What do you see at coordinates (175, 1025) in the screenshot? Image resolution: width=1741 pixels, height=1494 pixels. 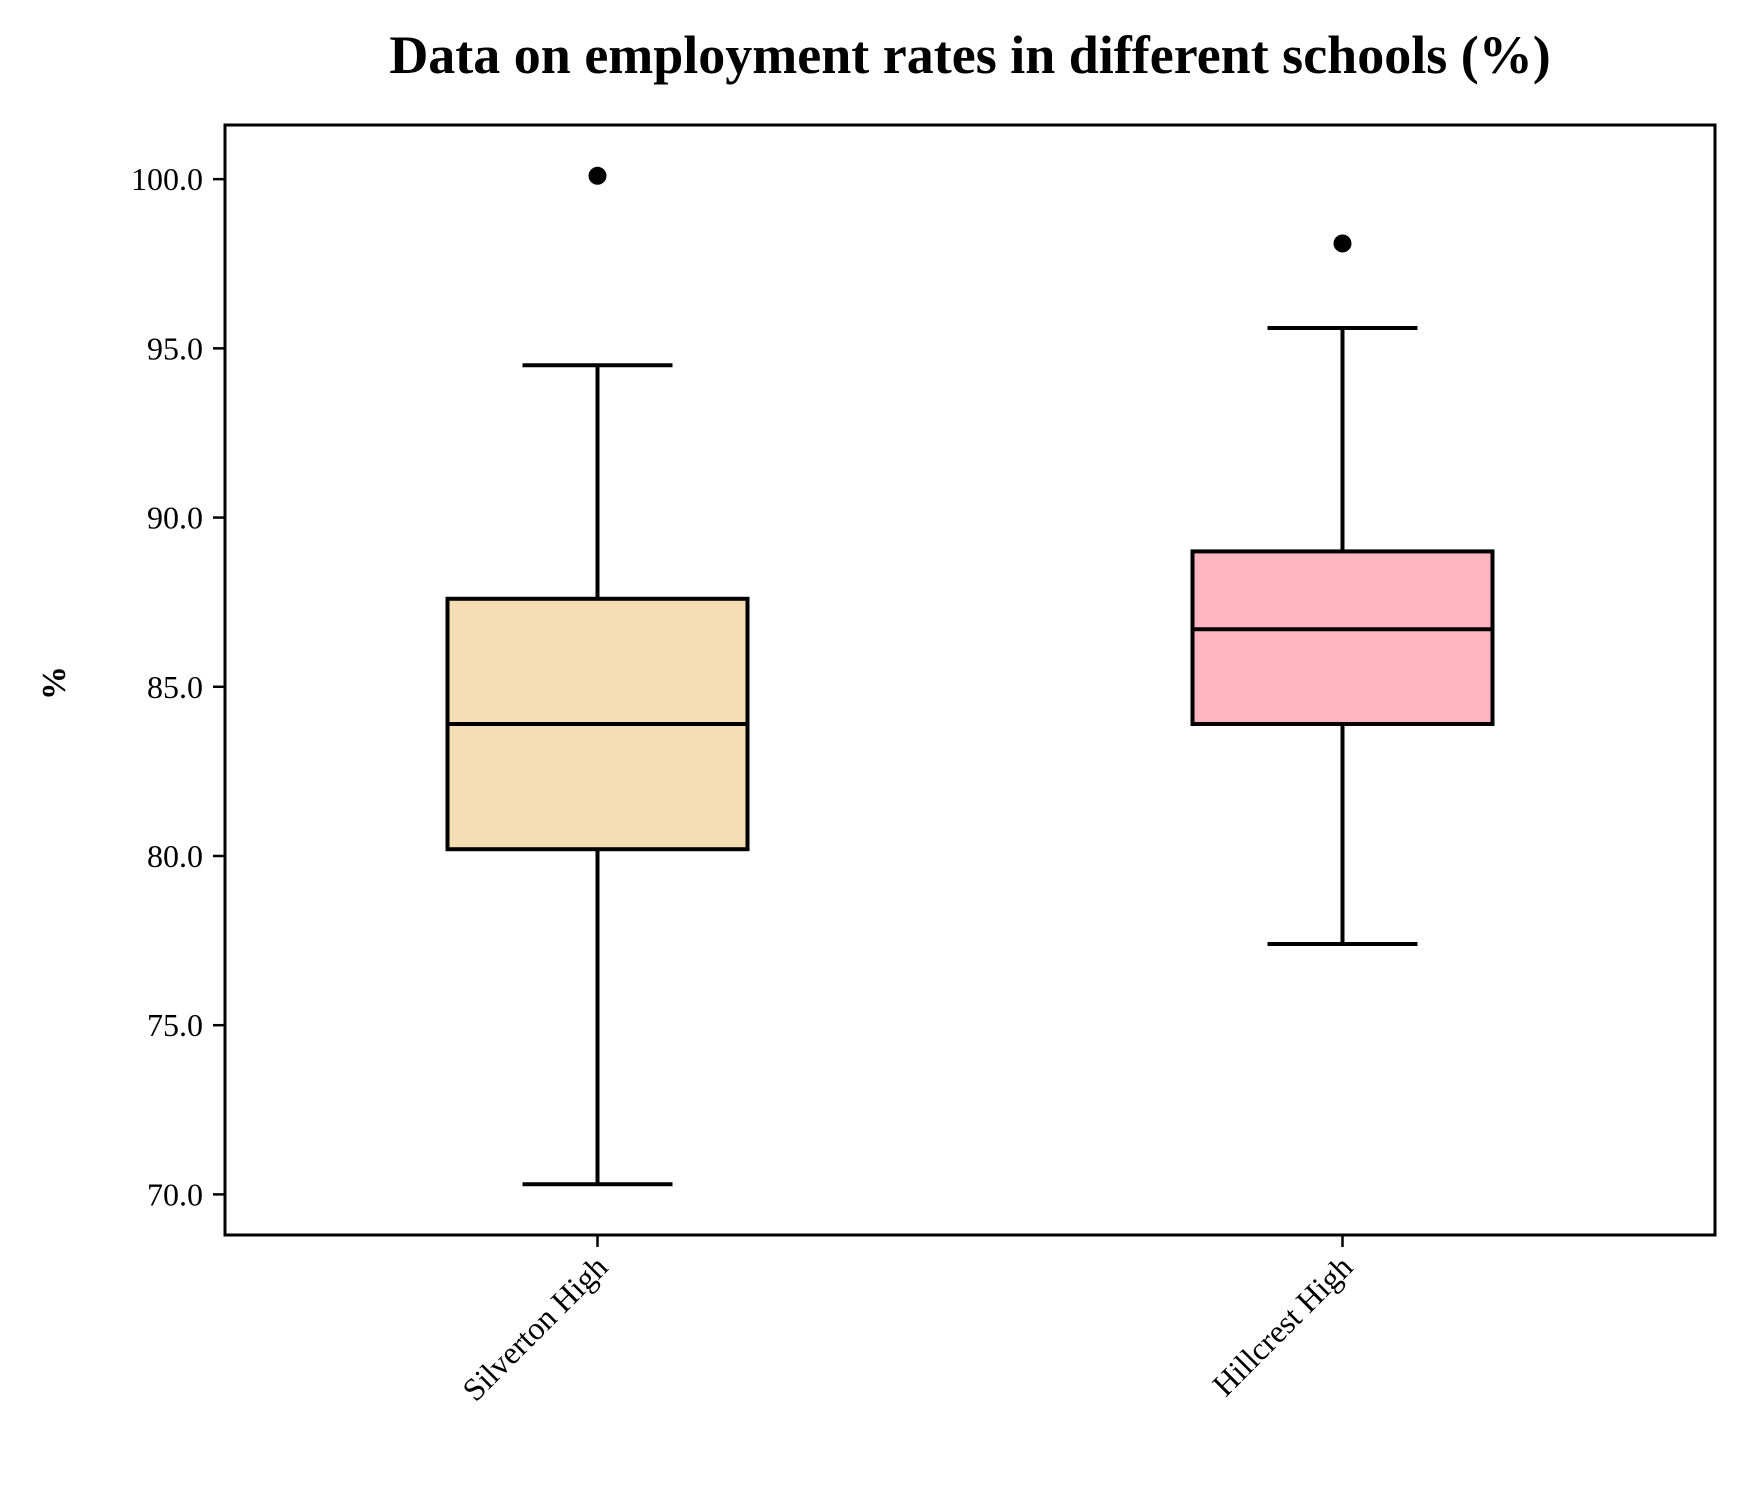 I see `y-tick-label: 75.0` at bounding box center [175, 1025].